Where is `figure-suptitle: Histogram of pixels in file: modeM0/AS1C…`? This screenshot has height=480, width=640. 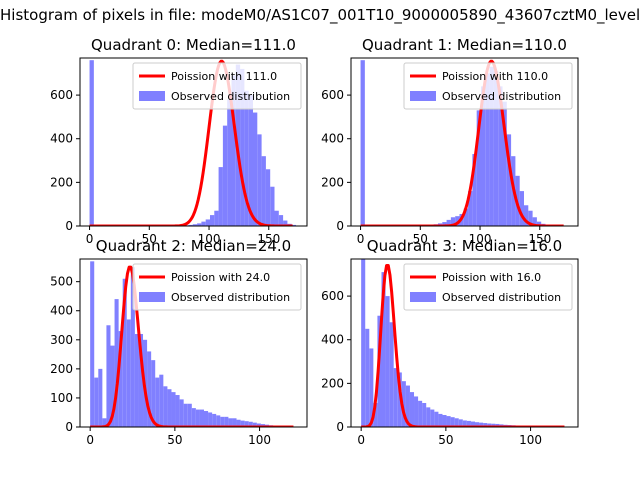 figure-suptitle: Histogram of pixels in file: modeM0/AS1C… is located at coordinates (320, 15).